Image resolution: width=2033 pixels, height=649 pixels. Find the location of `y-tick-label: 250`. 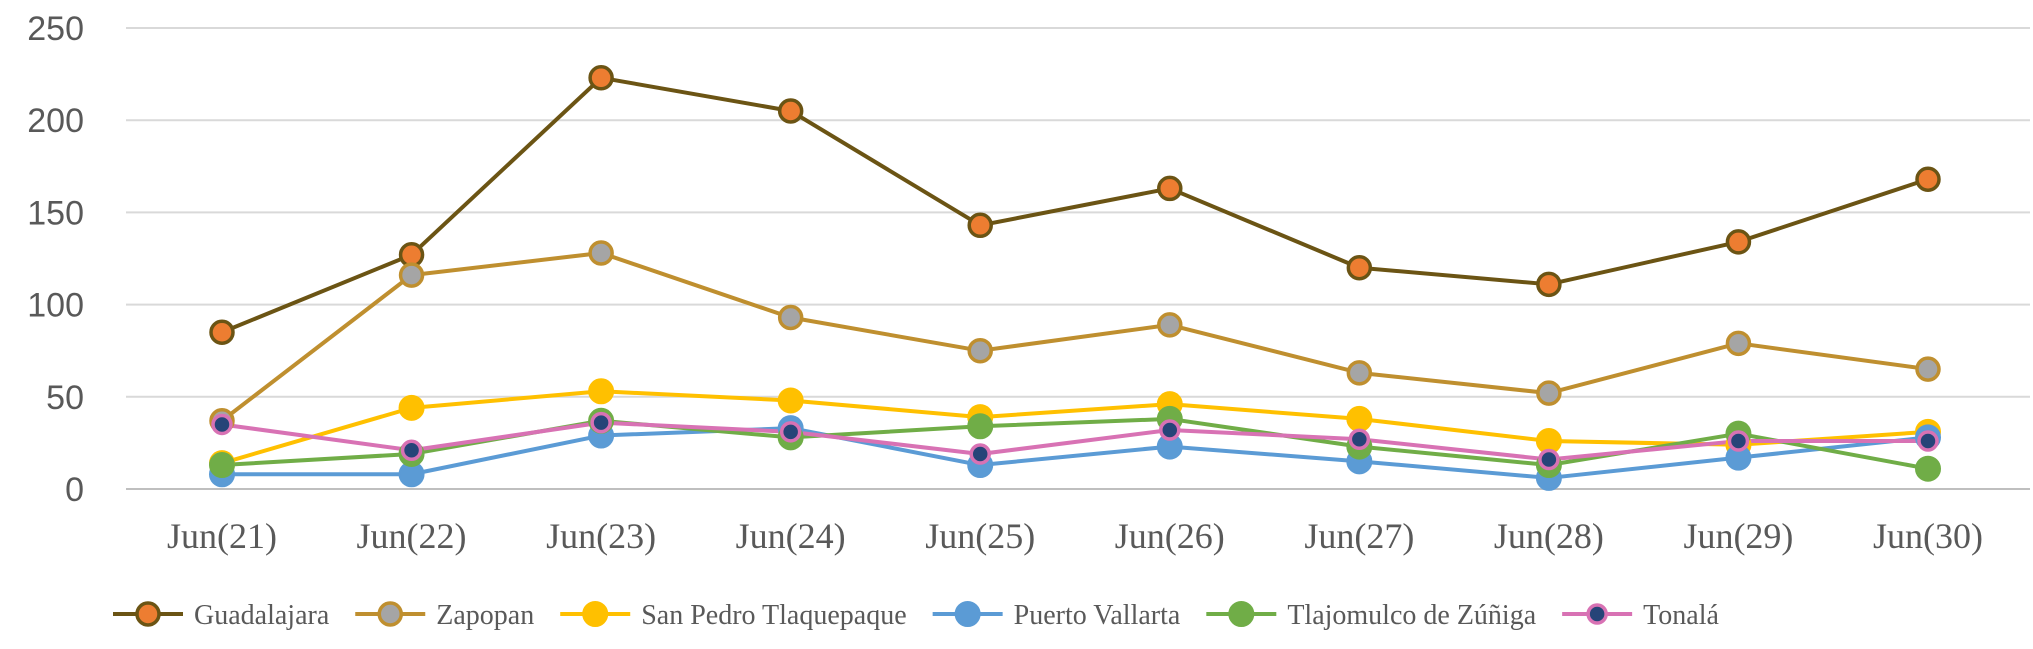

y-tick-label: 250 is located at coordinates (55, 29).